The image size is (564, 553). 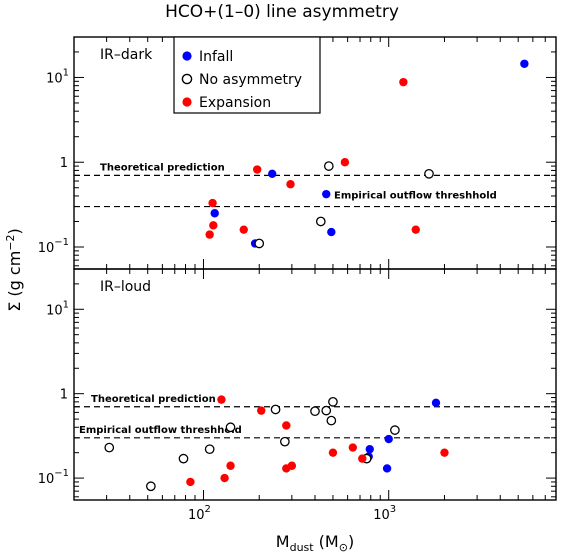 I want to click on y-axis-title: Σ (g cm−2), so click(x=14, y=270).